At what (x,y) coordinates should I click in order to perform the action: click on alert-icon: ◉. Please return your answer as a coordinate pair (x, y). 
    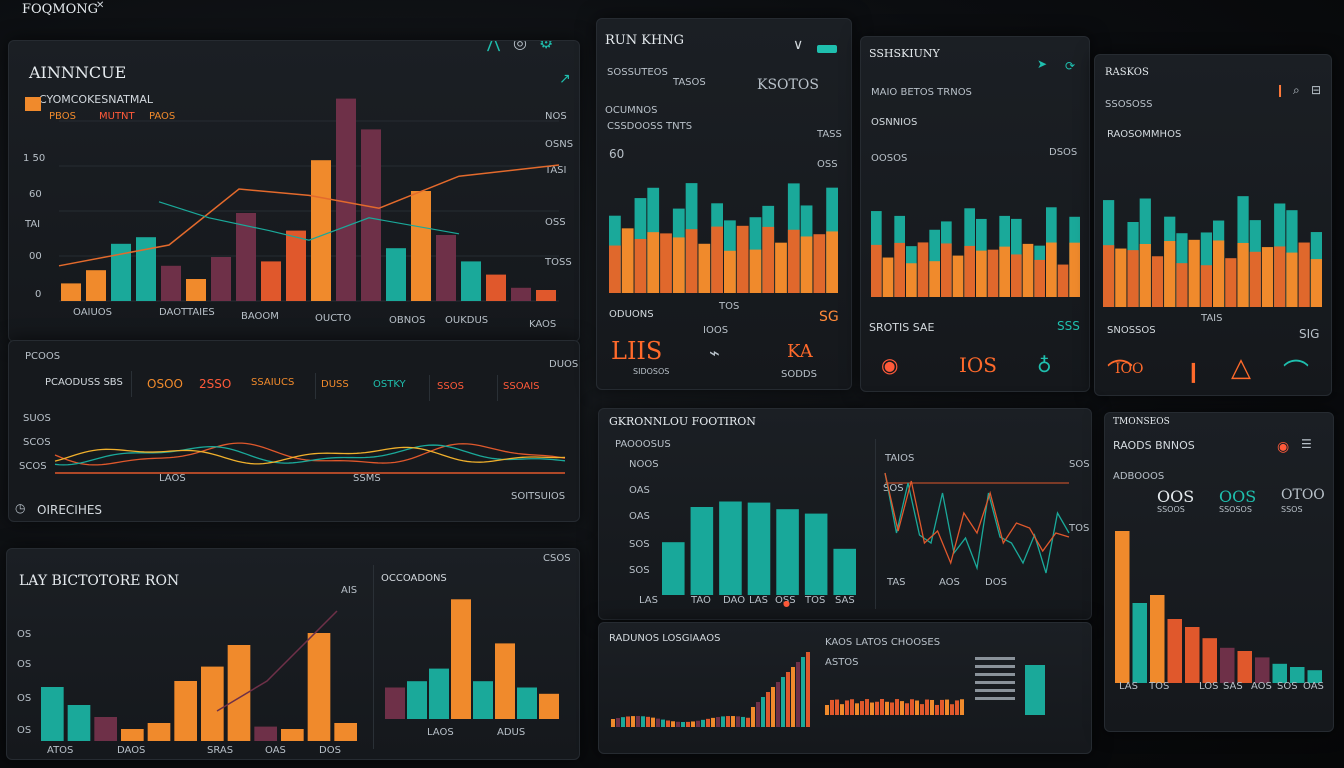
    Looking at the image, I should click on (1283, 447).